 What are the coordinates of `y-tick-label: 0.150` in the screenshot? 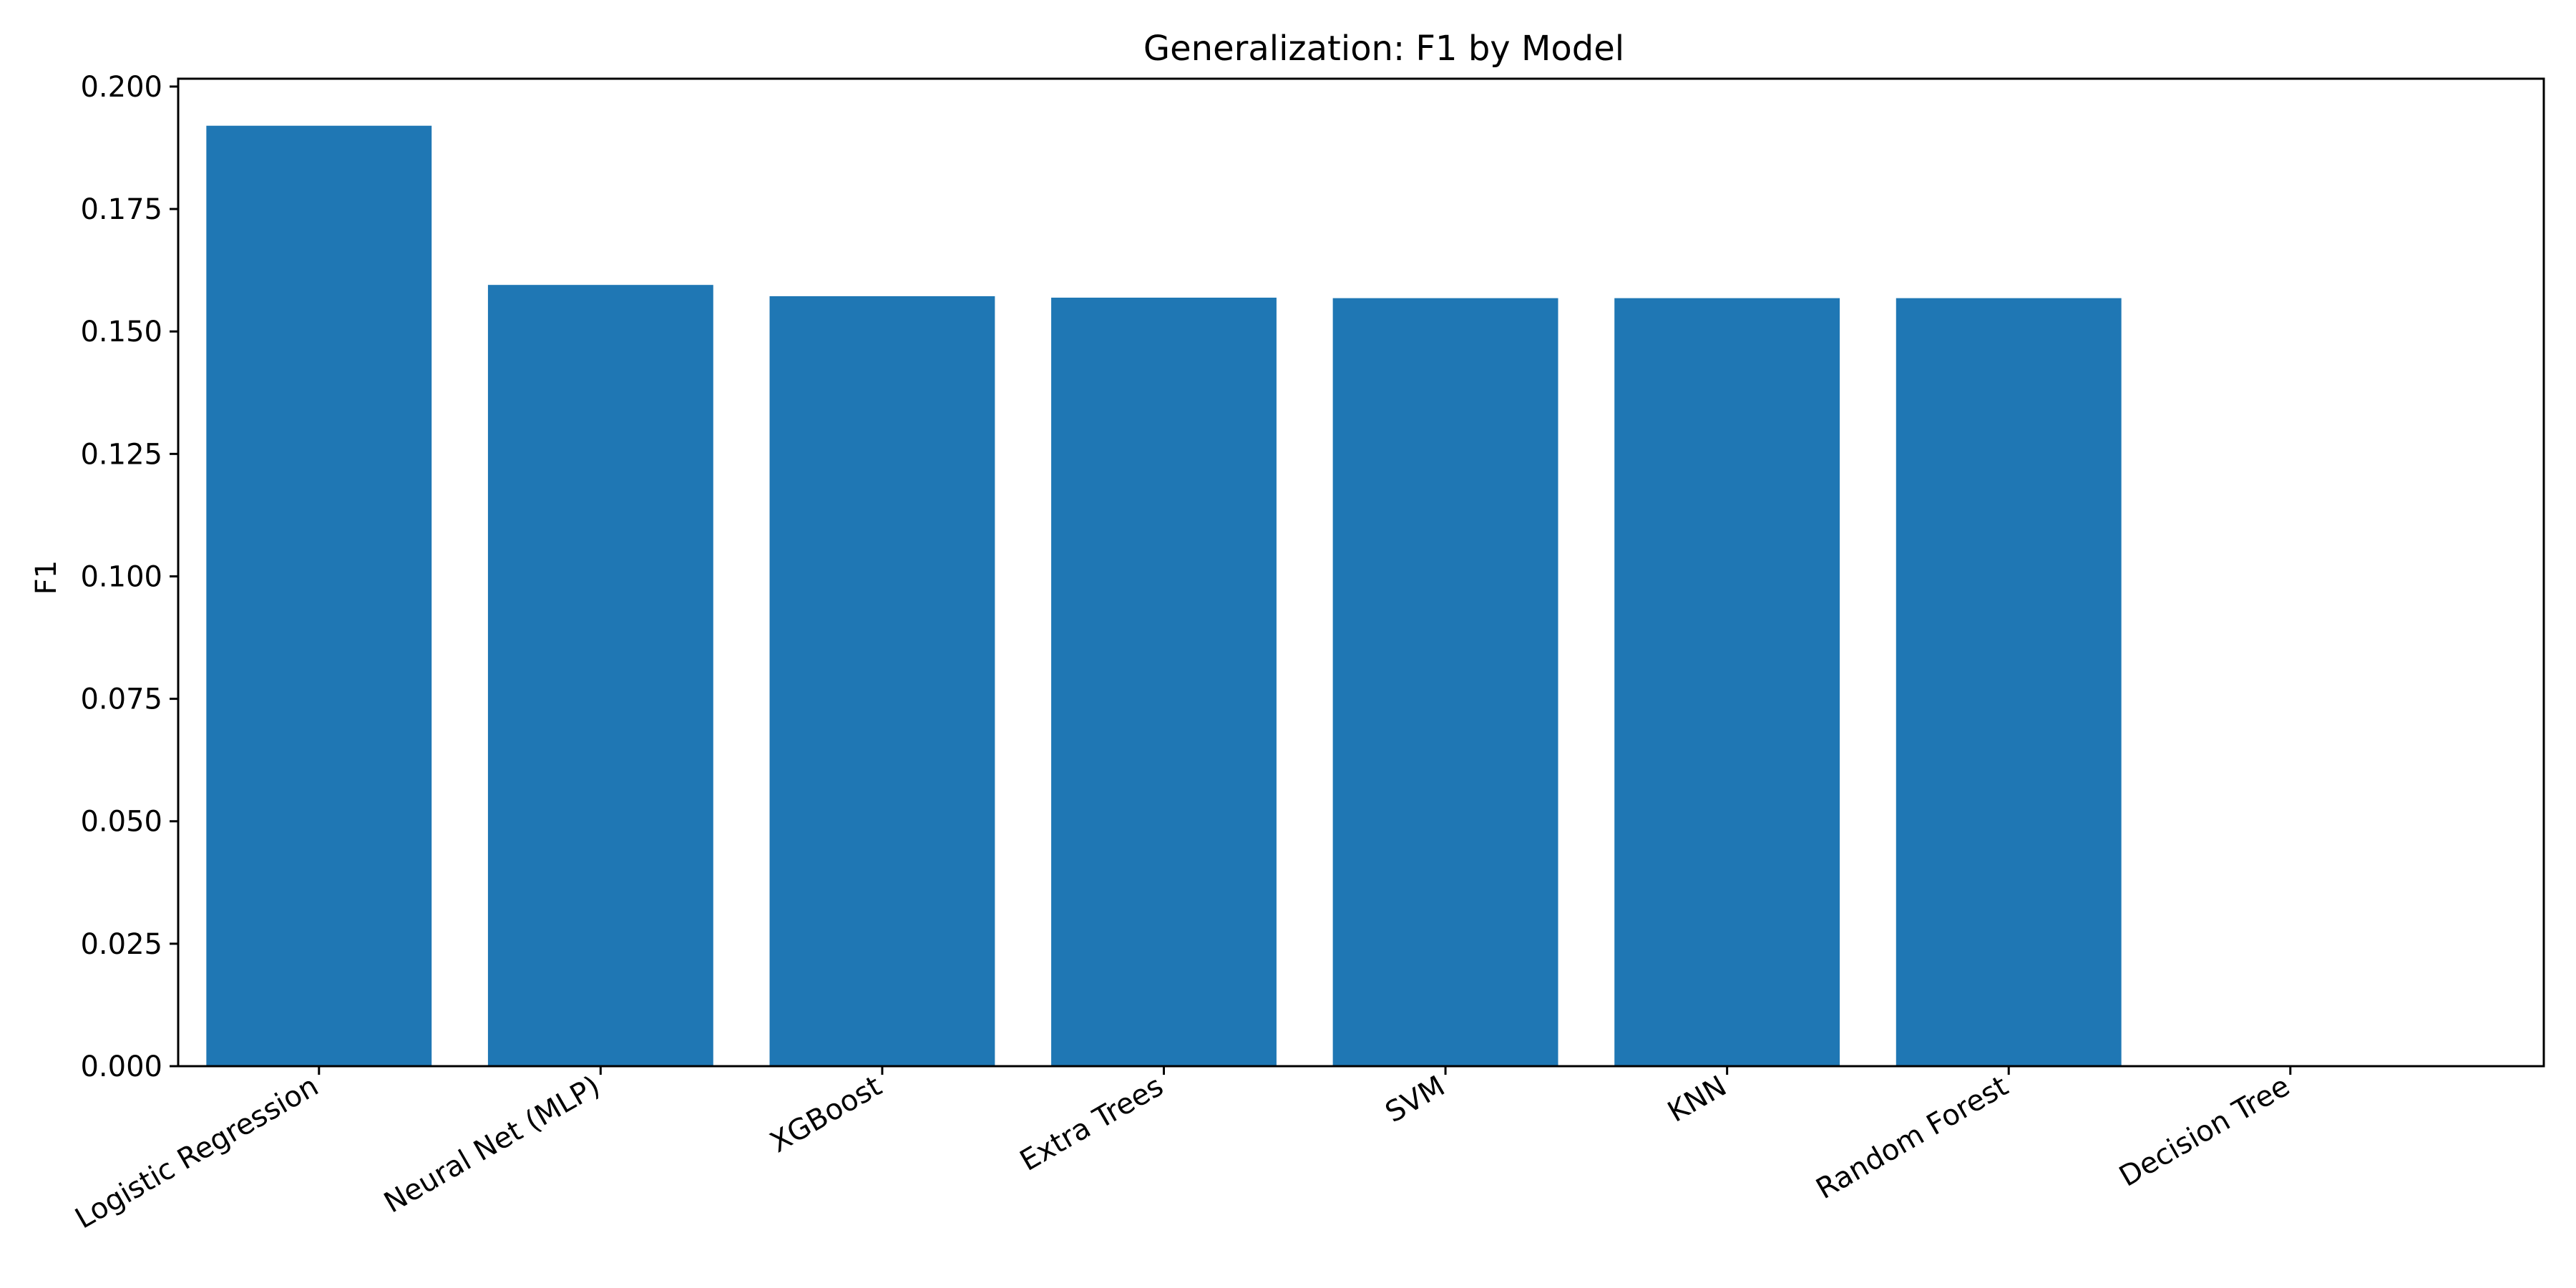 It's located at (121, 332).